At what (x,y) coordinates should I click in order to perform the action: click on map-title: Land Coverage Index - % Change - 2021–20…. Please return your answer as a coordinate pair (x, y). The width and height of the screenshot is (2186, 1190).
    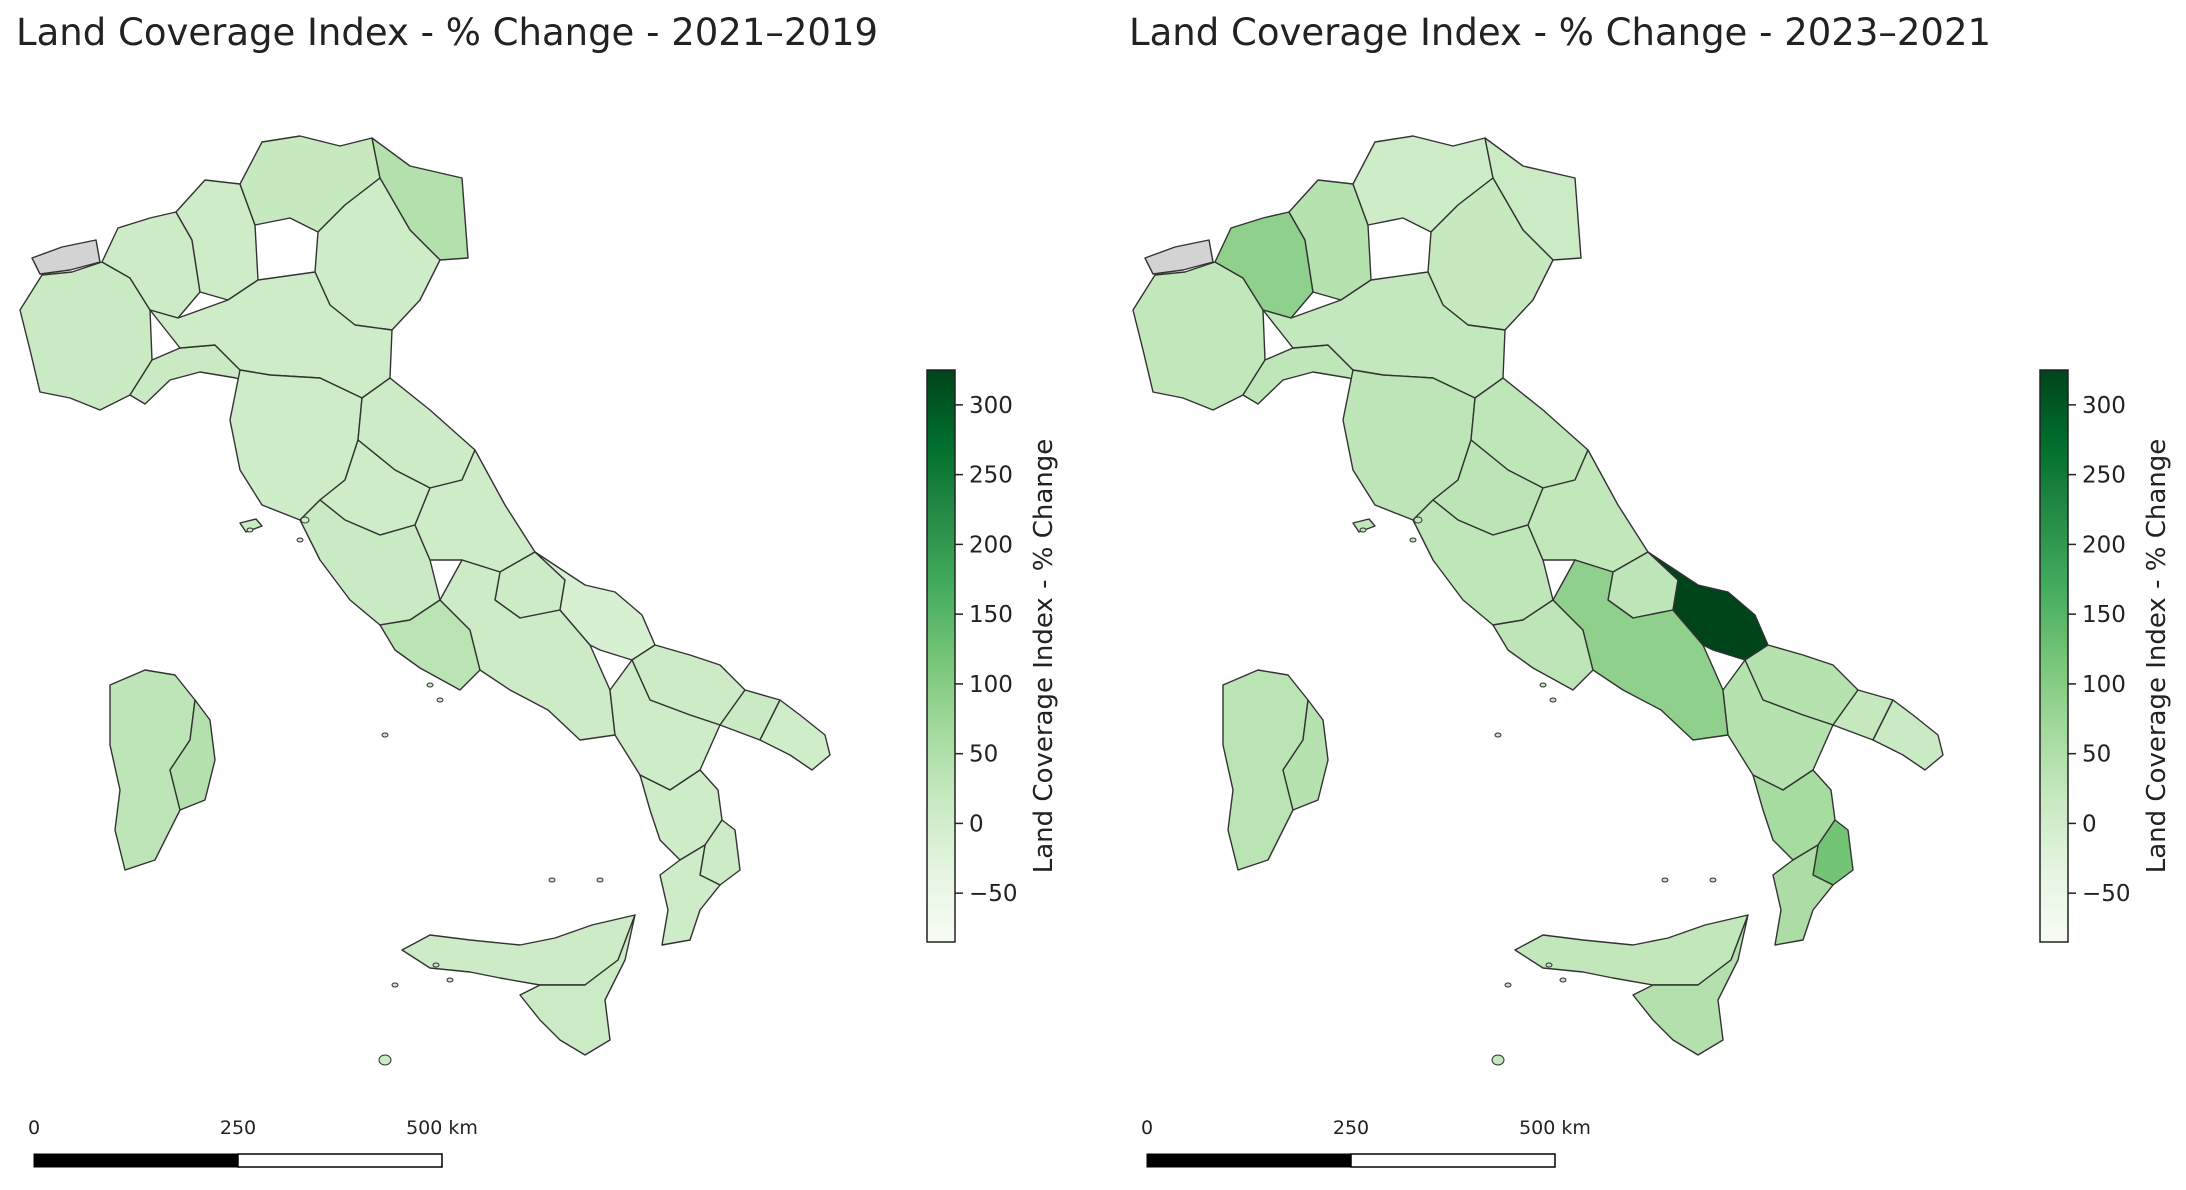
    Looking at the image, I should click on (447, 32).